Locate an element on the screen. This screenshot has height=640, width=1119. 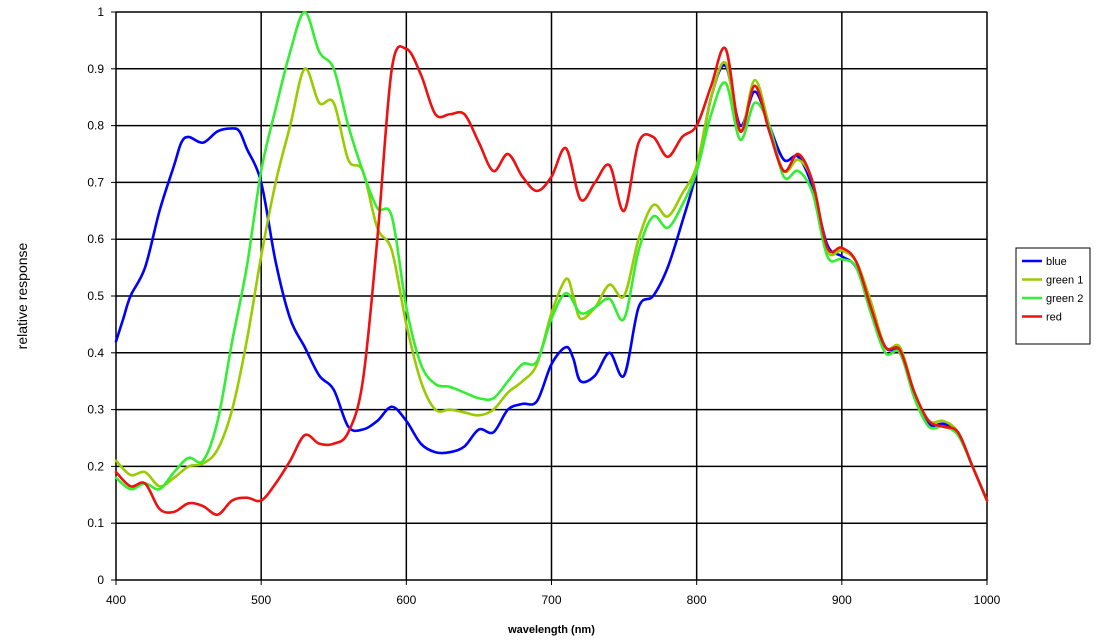
legend: blue green 1 green 2 red is located at coordinates (1053, 296).